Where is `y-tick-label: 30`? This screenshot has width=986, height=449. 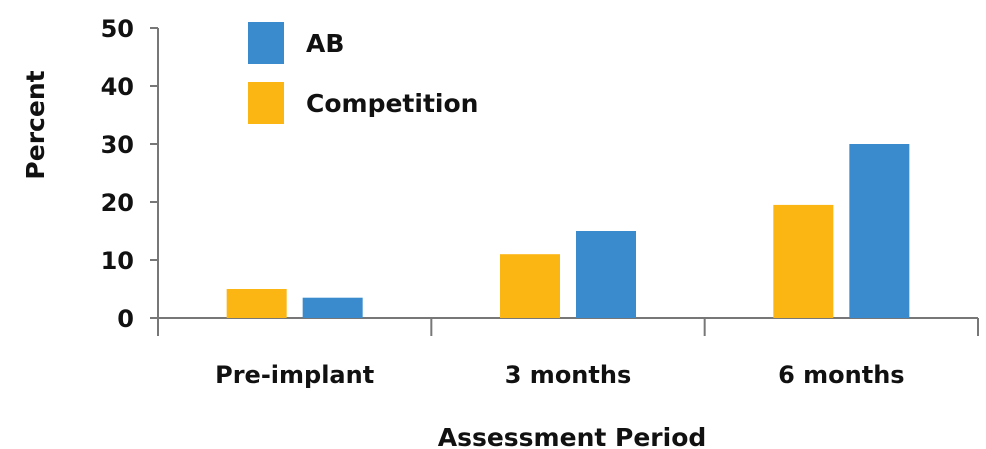 y-tick-label: 30 is located at coordinates (117, 145).